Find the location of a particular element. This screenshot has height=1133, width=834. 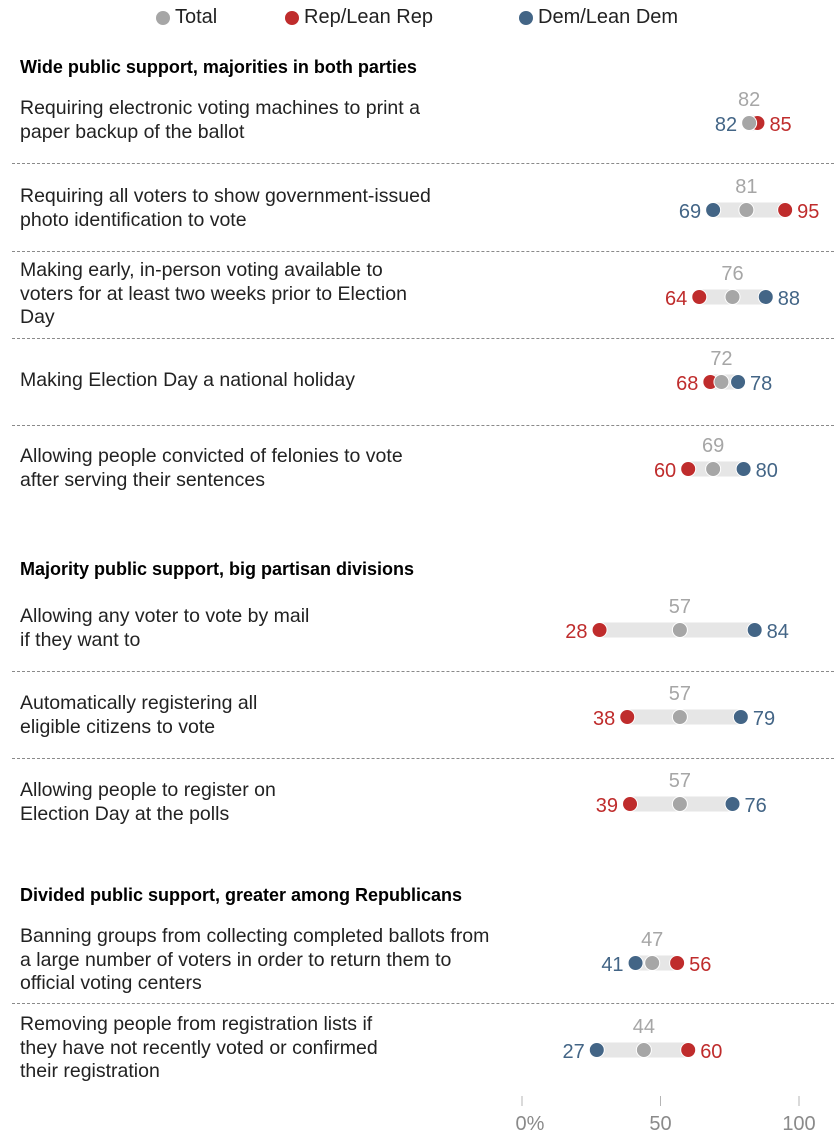

legend-rep: Rep/Lean Rep is located at coordinates (359, 17).